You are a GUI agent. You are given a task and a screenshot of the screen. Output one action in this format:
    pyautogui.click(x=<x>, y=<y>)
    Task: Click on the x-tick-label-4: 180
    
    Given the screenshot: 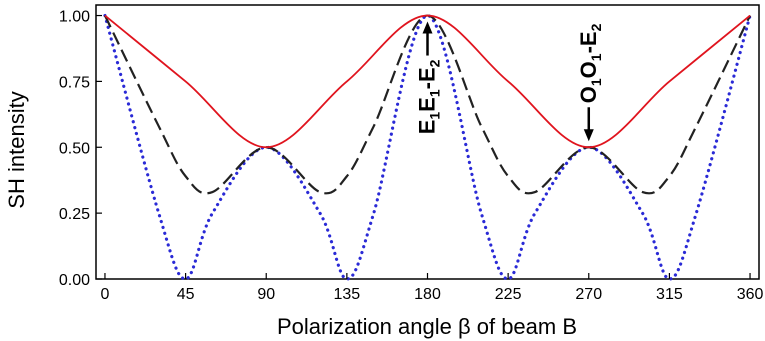 What is the action you would take?
    pyautogui.click(x=427, y=294)
    